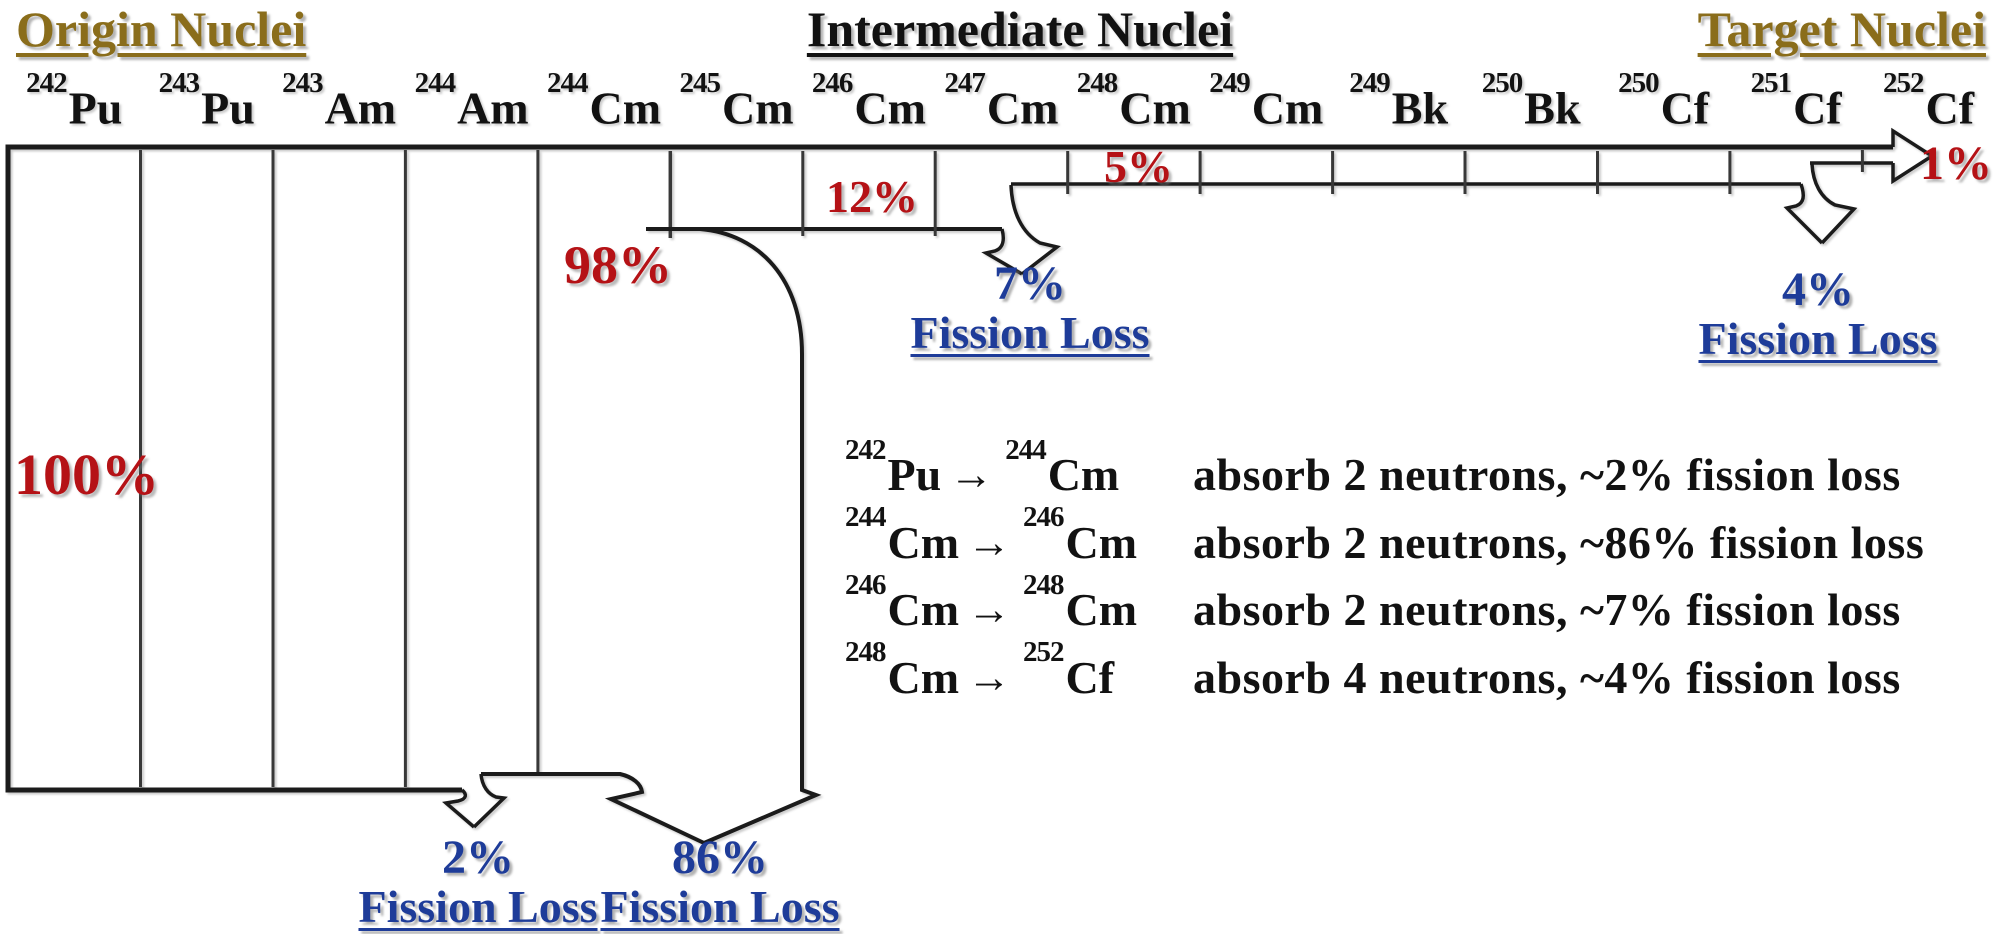 This screenshot has height=934, width=1998. What do you see at coordinates (86, 474) in the screenshot?
I see `flow-percent-initial: 100%` at bounding box center [86, 474].